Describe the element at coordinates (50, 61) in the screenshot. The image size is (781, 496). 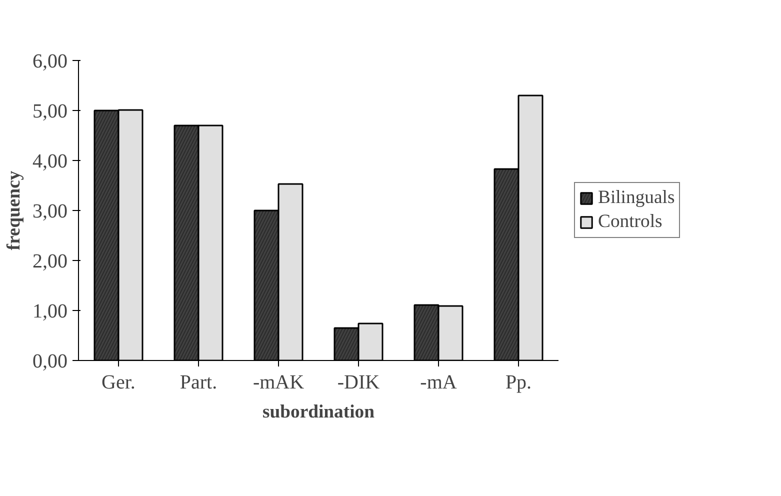
I see `y-tick-label: 6,00` at that location.